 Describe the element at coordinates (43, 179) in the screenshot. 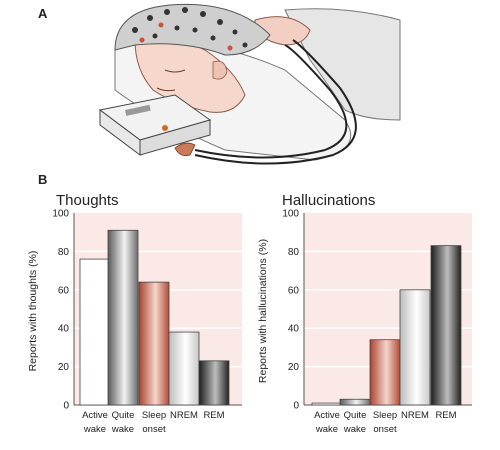

I see `panel-label-b: B` at that location.